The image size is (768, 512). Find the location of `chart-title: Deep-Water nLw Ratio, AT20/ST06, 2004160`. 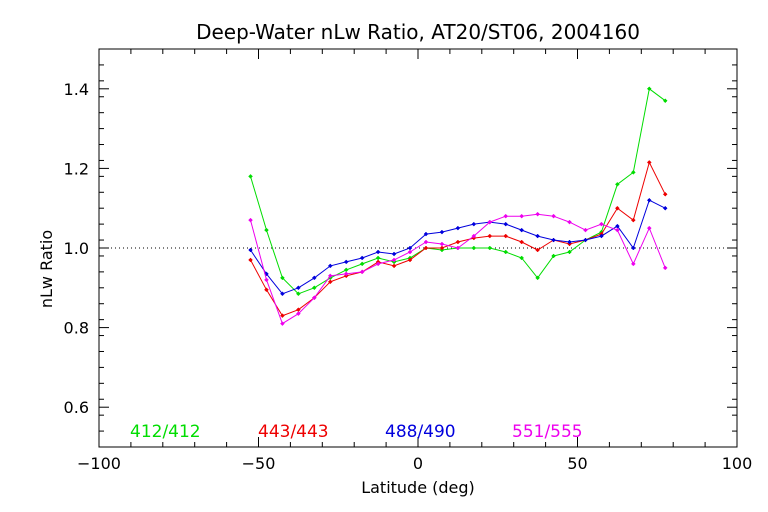

chart-title: Deep-Water nLw Ratio, AT20/ST06, 2004160 is located at coordinates (418, 32).